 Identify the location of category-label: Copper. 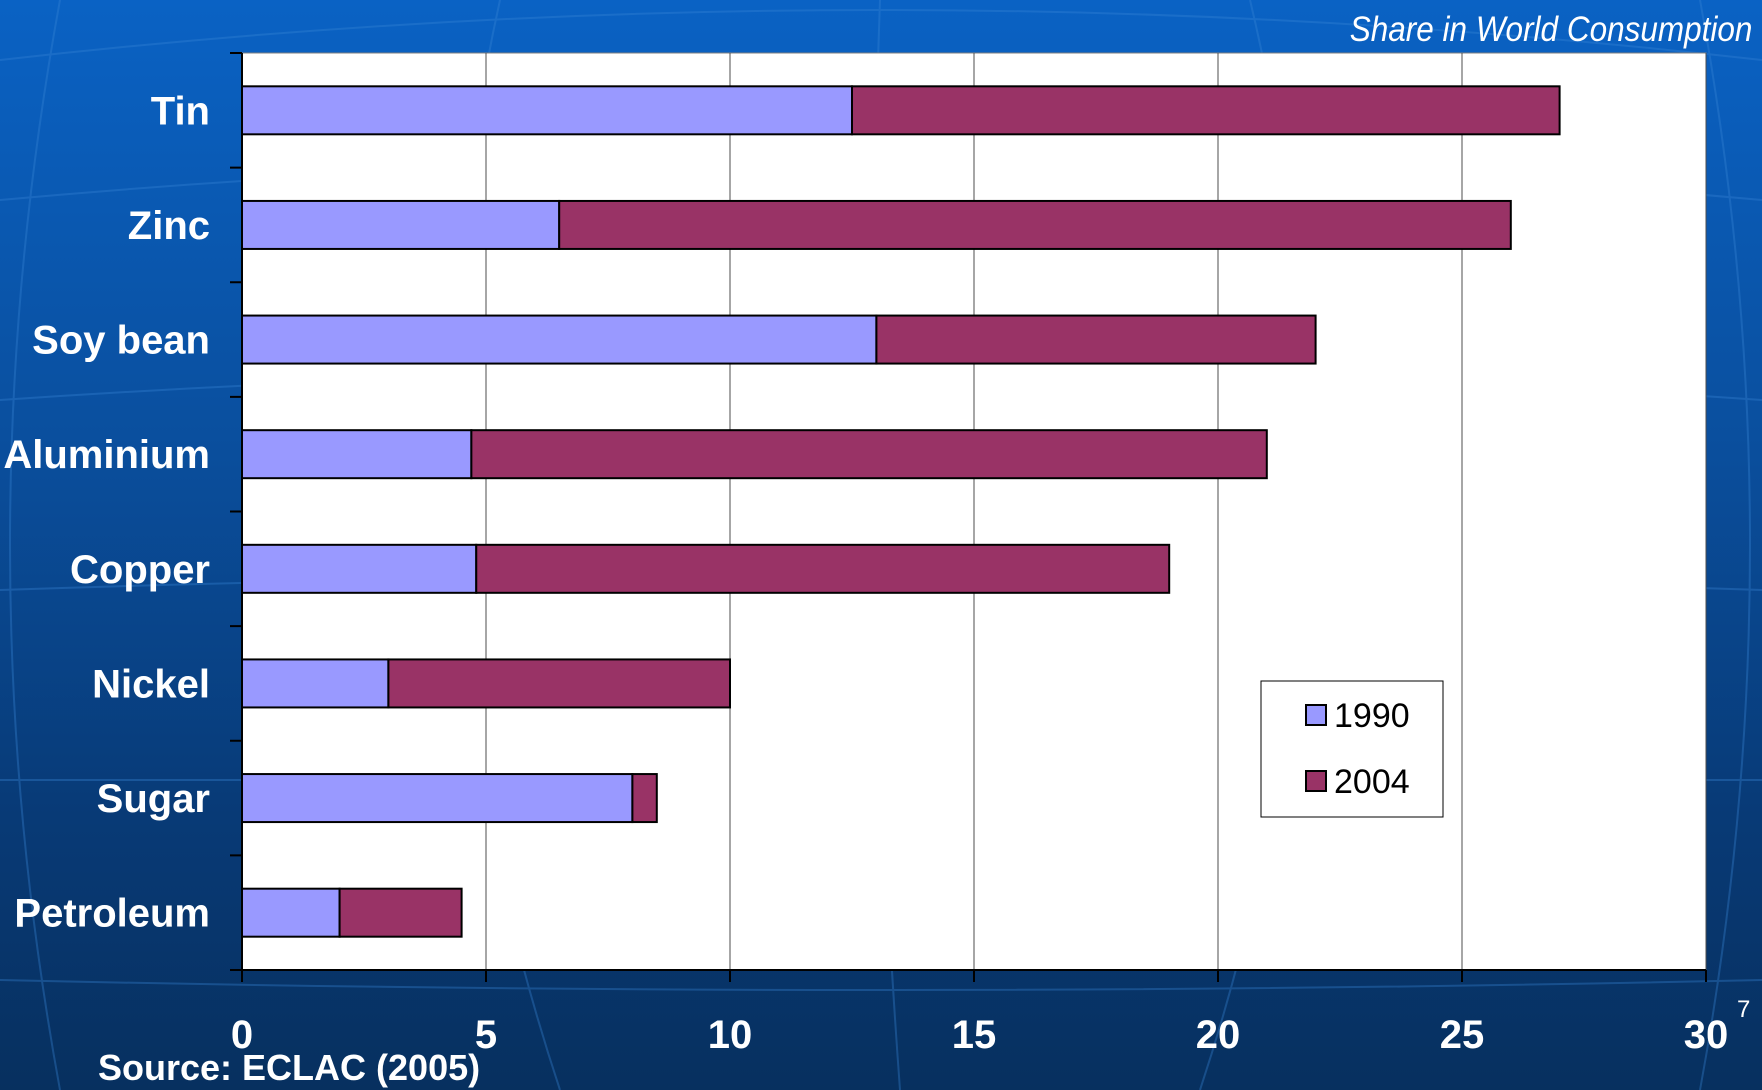
(140, 570).